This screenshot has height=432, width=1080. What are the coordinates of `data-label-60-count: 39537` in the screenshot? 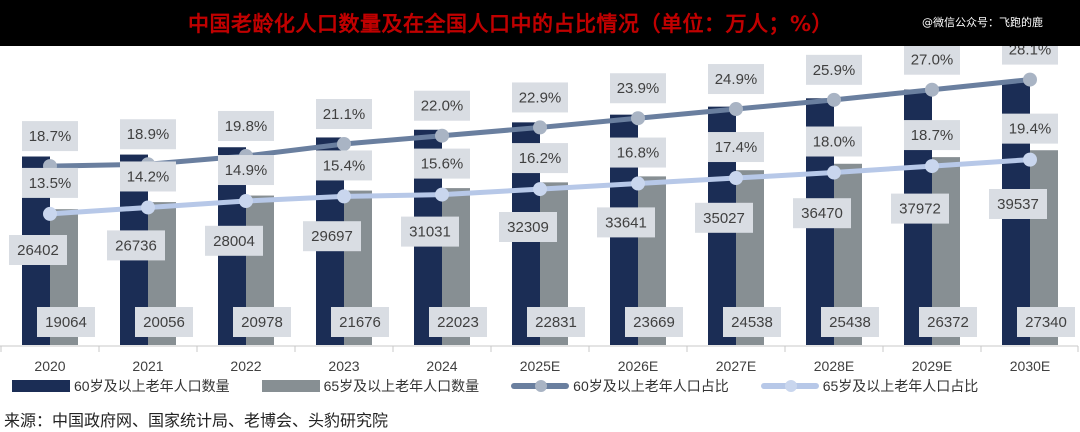 It's located at (1018, 204).